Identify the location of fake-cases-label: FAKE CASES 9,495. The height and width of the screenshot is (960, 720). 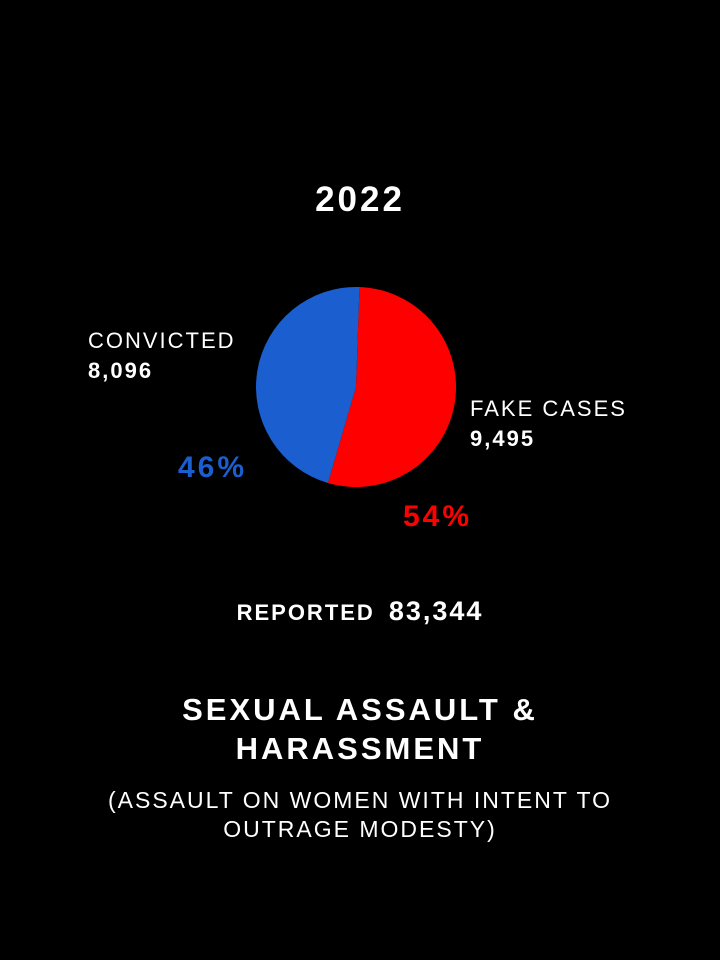
(548, 424).